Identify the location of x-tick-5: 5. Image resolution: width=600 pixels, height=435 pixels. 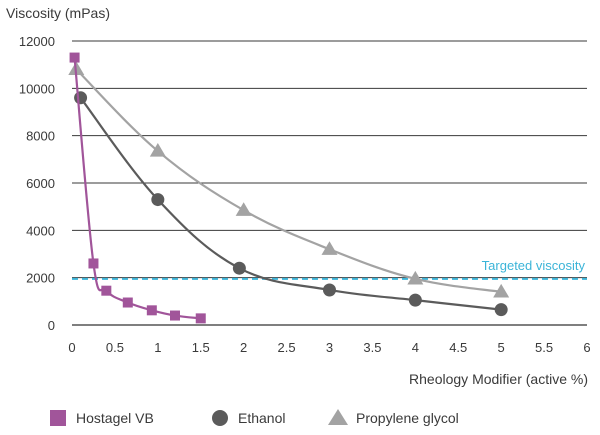
(501, 347).